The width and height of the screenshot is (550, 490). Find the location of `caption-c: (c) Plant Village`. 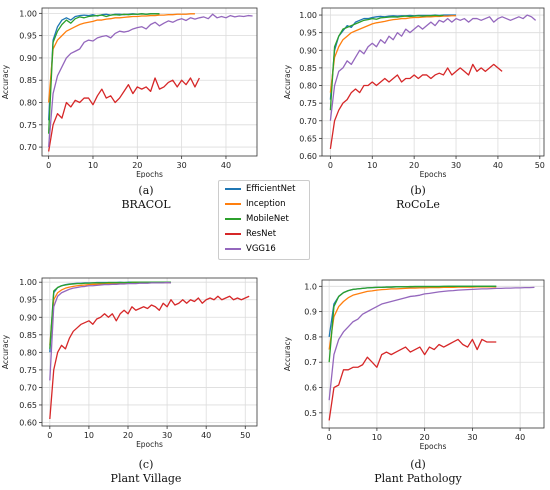

caption-c: (c) Plant Village is located at coordinates (146, 472).